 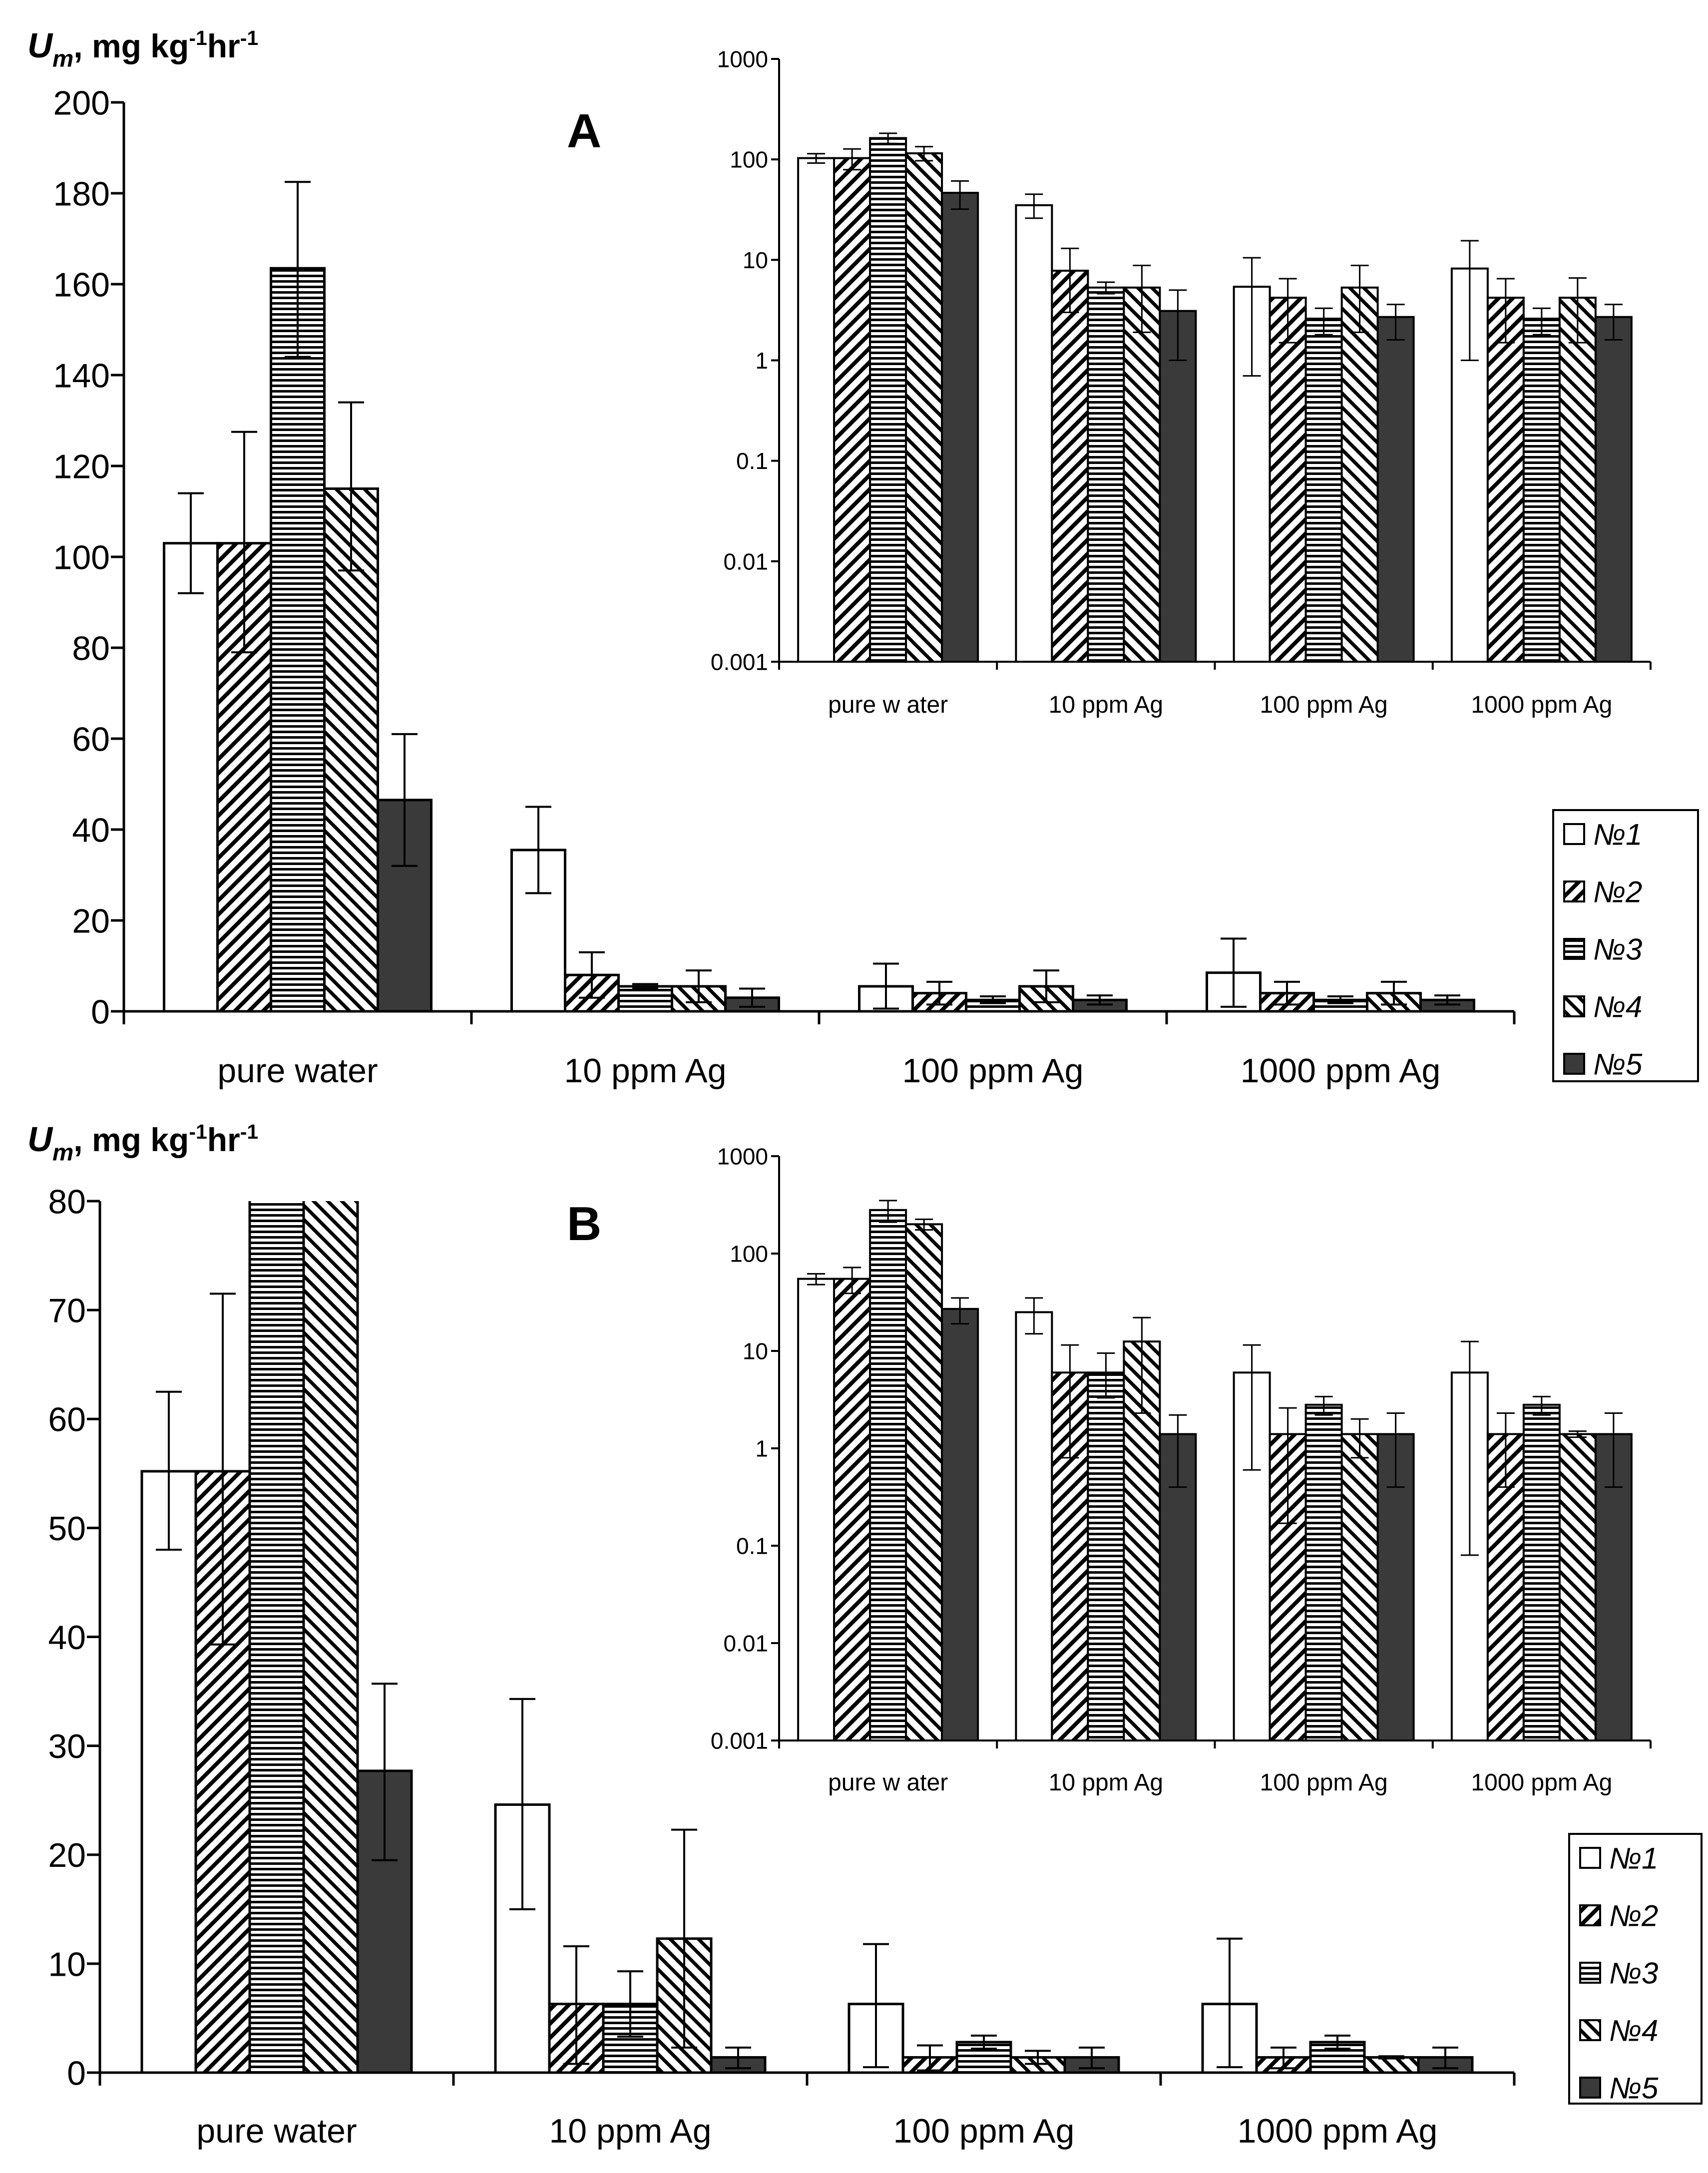 What do you see at coordinates (81, 285) in the screenshot?
I see `y-tick-label: 160` at bounding box center [81, 285].